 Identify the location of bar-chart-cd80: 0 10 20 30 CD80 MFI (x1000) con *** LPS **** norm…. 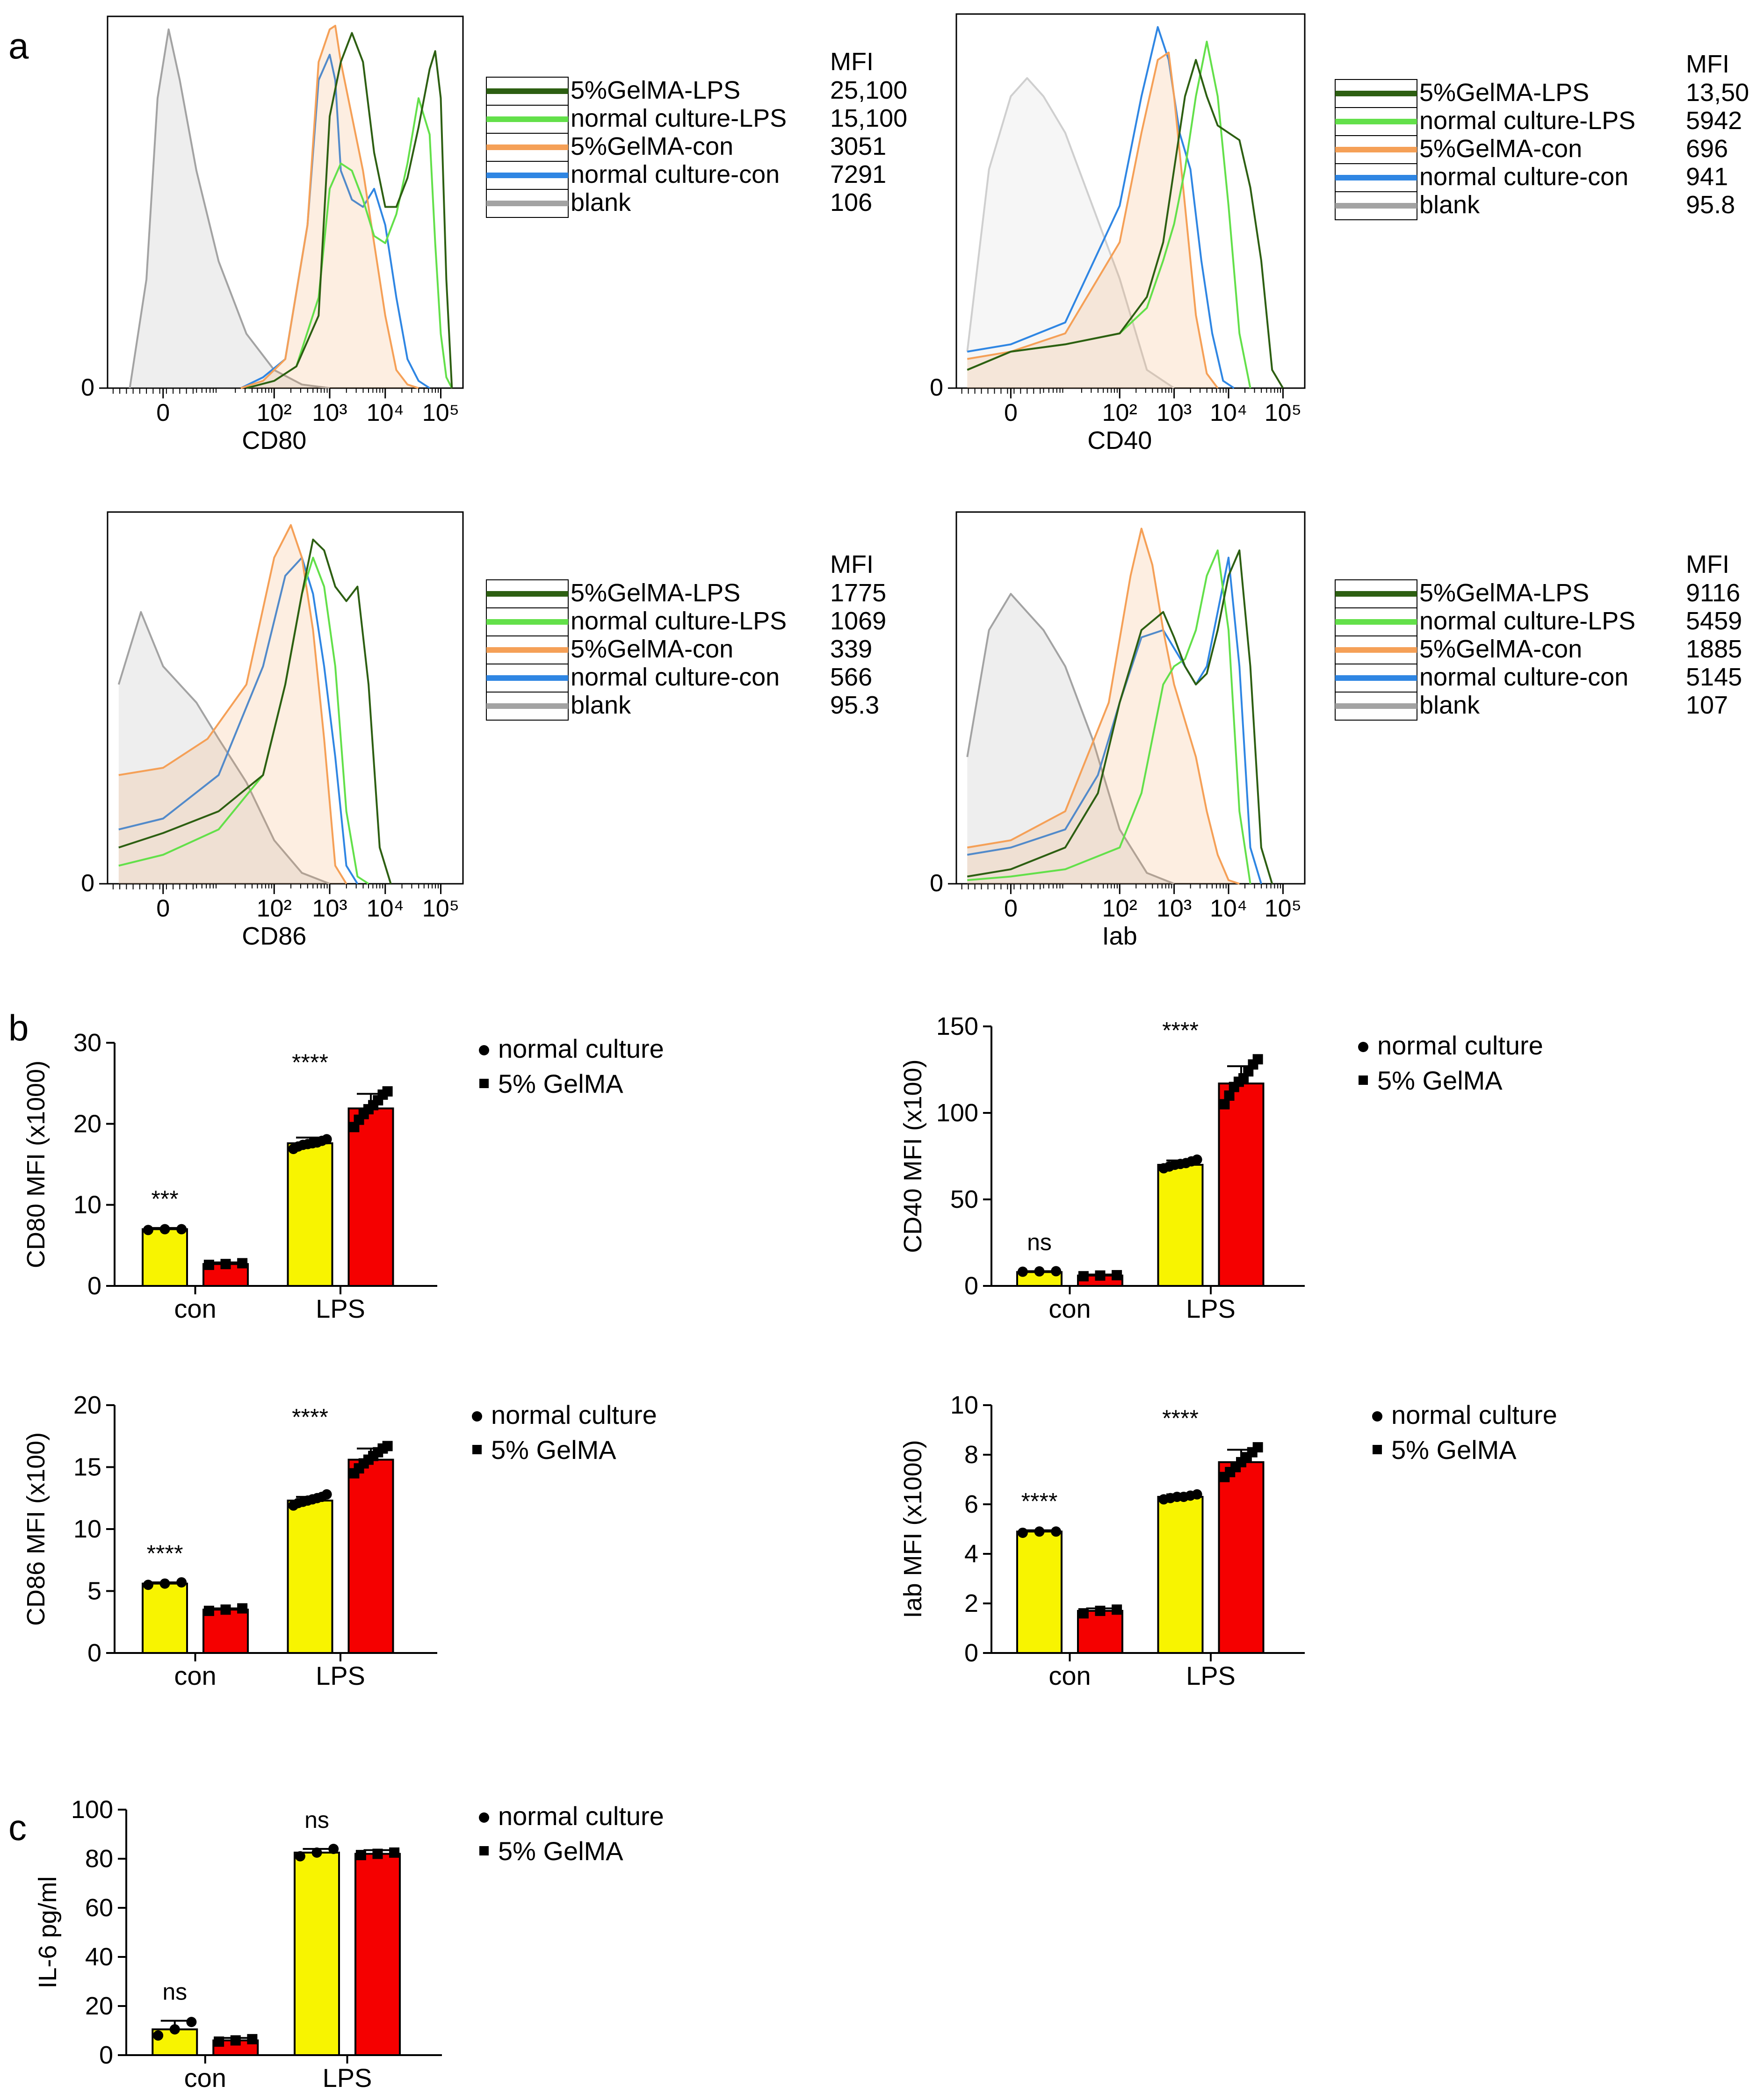
(343, 1176).